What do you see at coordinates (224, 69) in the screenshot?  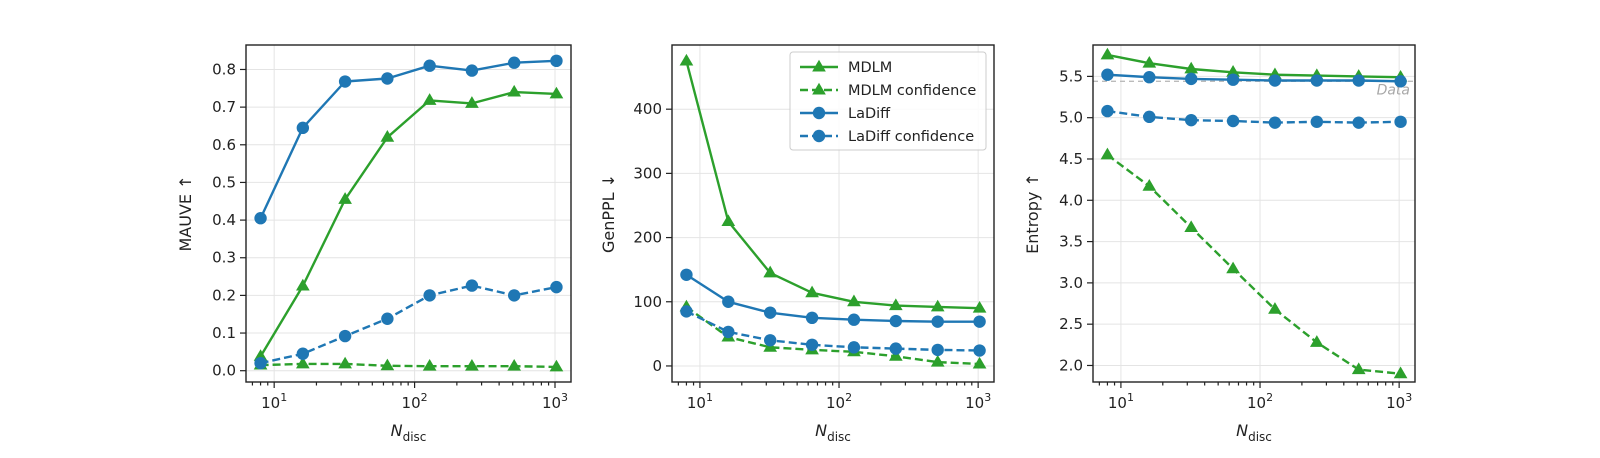 I see `y-tick-label: 0.8` at bounding box center [224, 69].